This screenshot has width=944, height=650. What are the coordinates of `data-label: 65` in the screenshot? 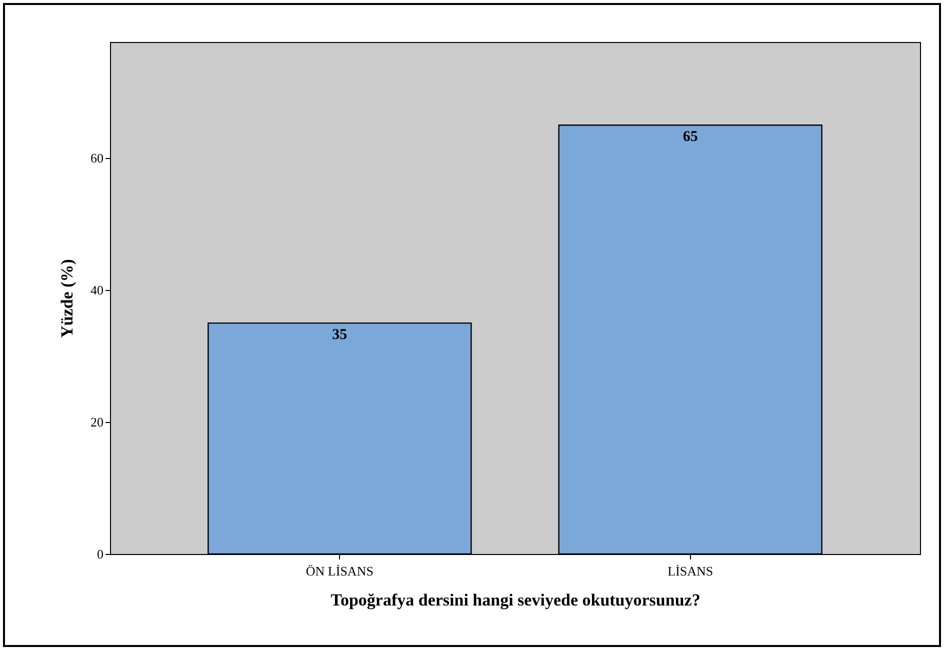 It's located at (690, 137).